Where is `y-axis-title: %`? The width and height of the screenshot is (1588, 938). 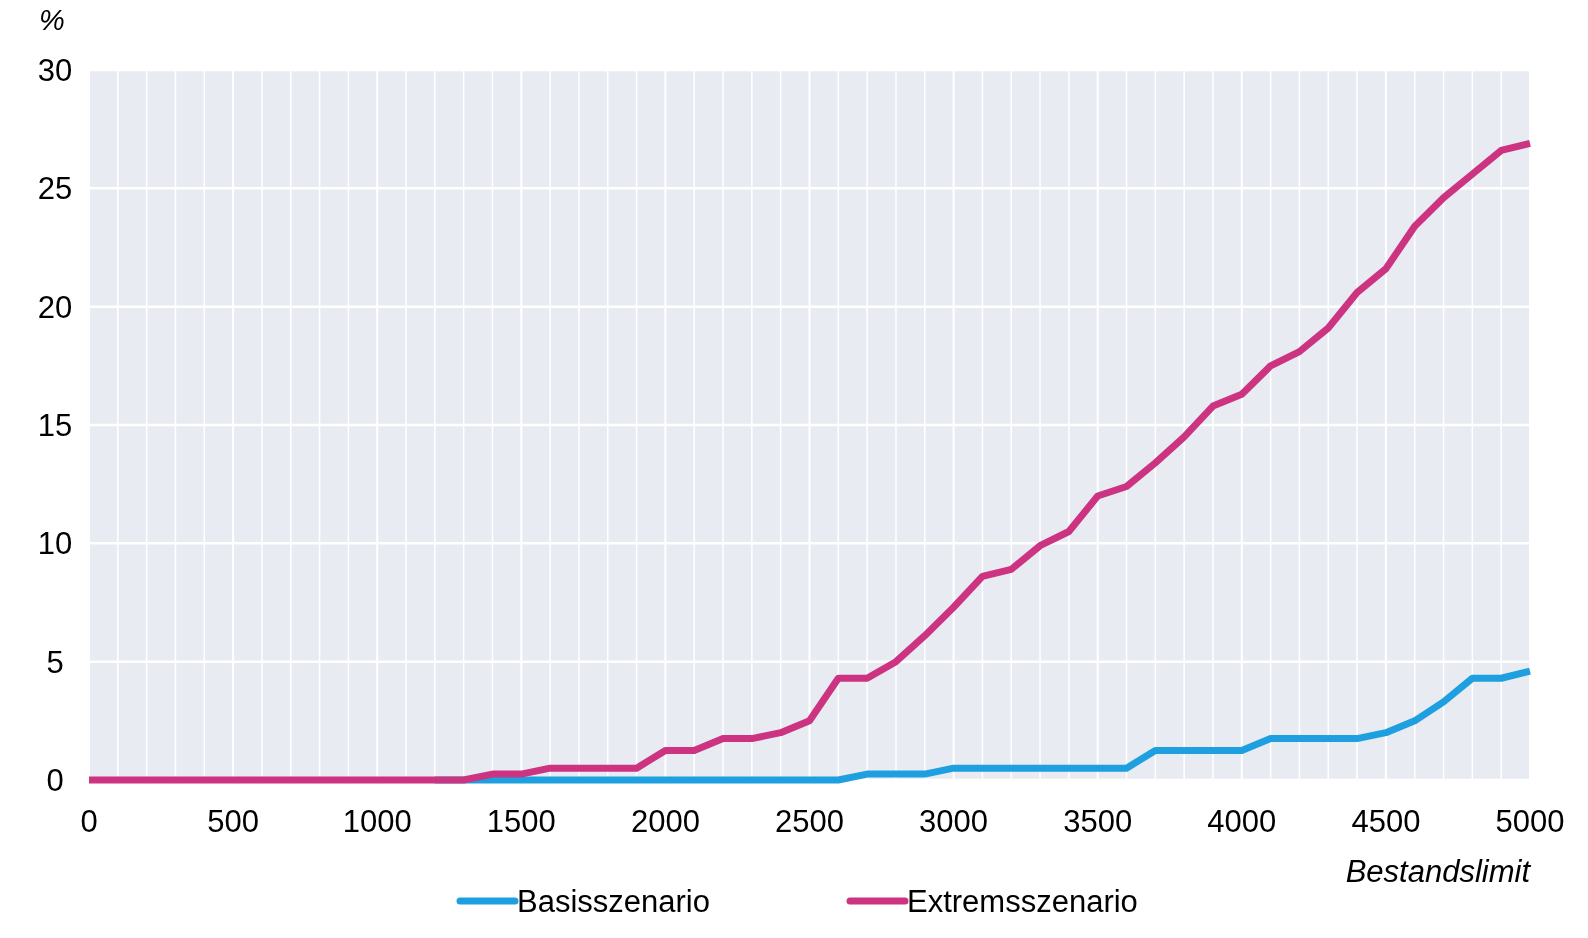 y-axis-title: % is located at coordinates (52, 20).